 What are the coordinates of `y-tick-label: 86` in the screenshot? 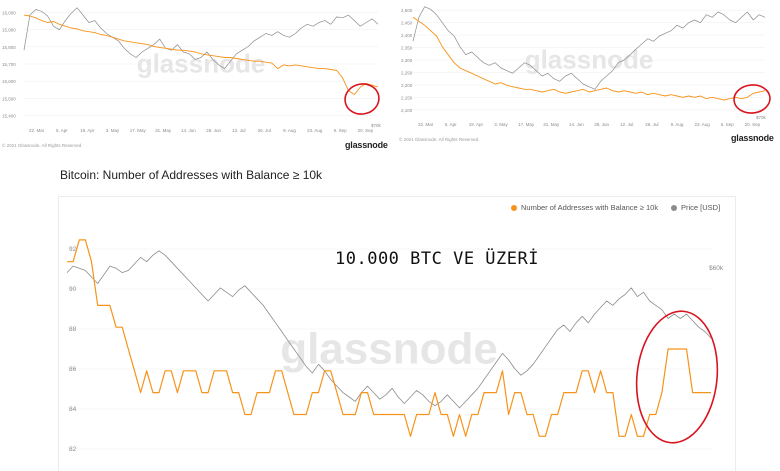 It's located at (73, 369).